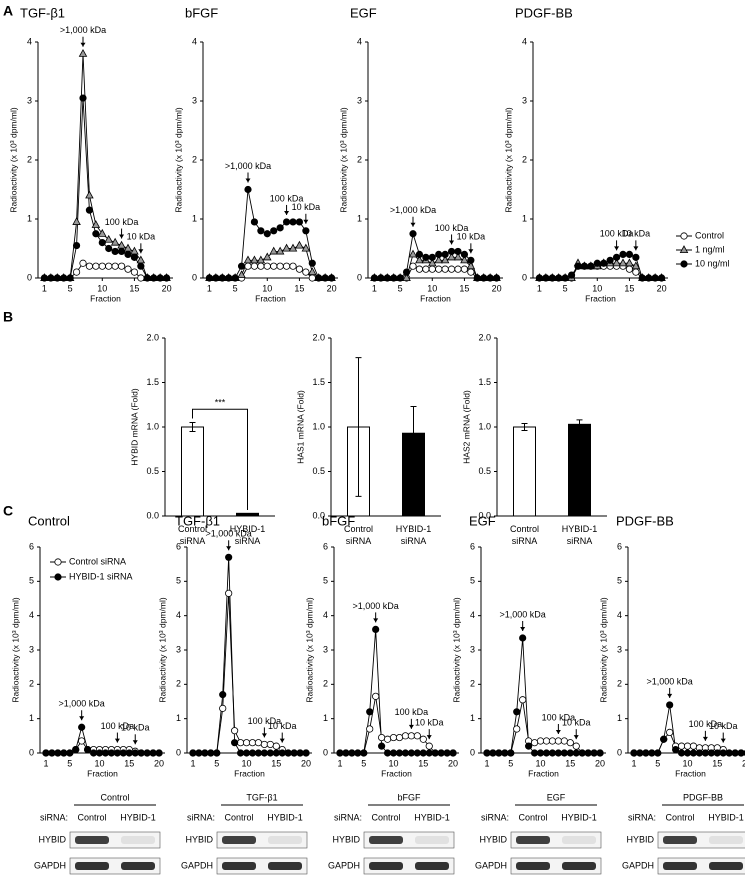  I want to click on x-tick-label: 10, so click(394, 763).